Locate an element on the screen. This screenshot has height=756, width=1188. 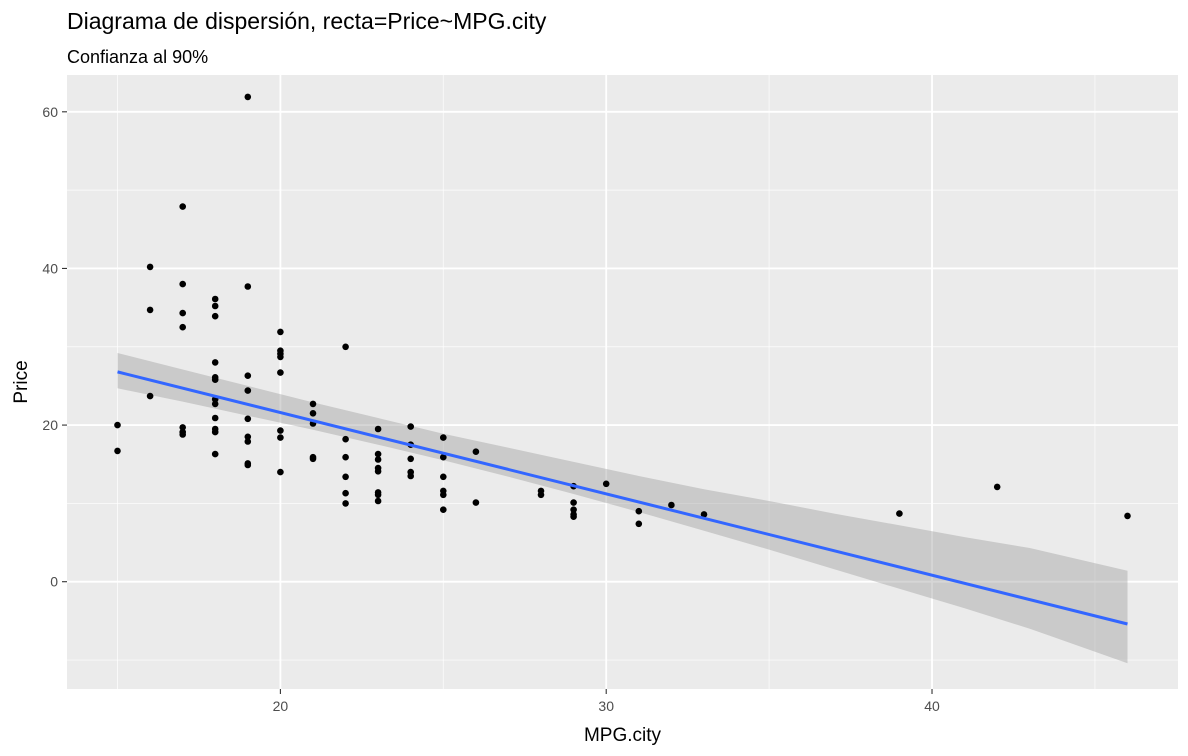
y-axis-title: Price is located at coordinates (21, 381).